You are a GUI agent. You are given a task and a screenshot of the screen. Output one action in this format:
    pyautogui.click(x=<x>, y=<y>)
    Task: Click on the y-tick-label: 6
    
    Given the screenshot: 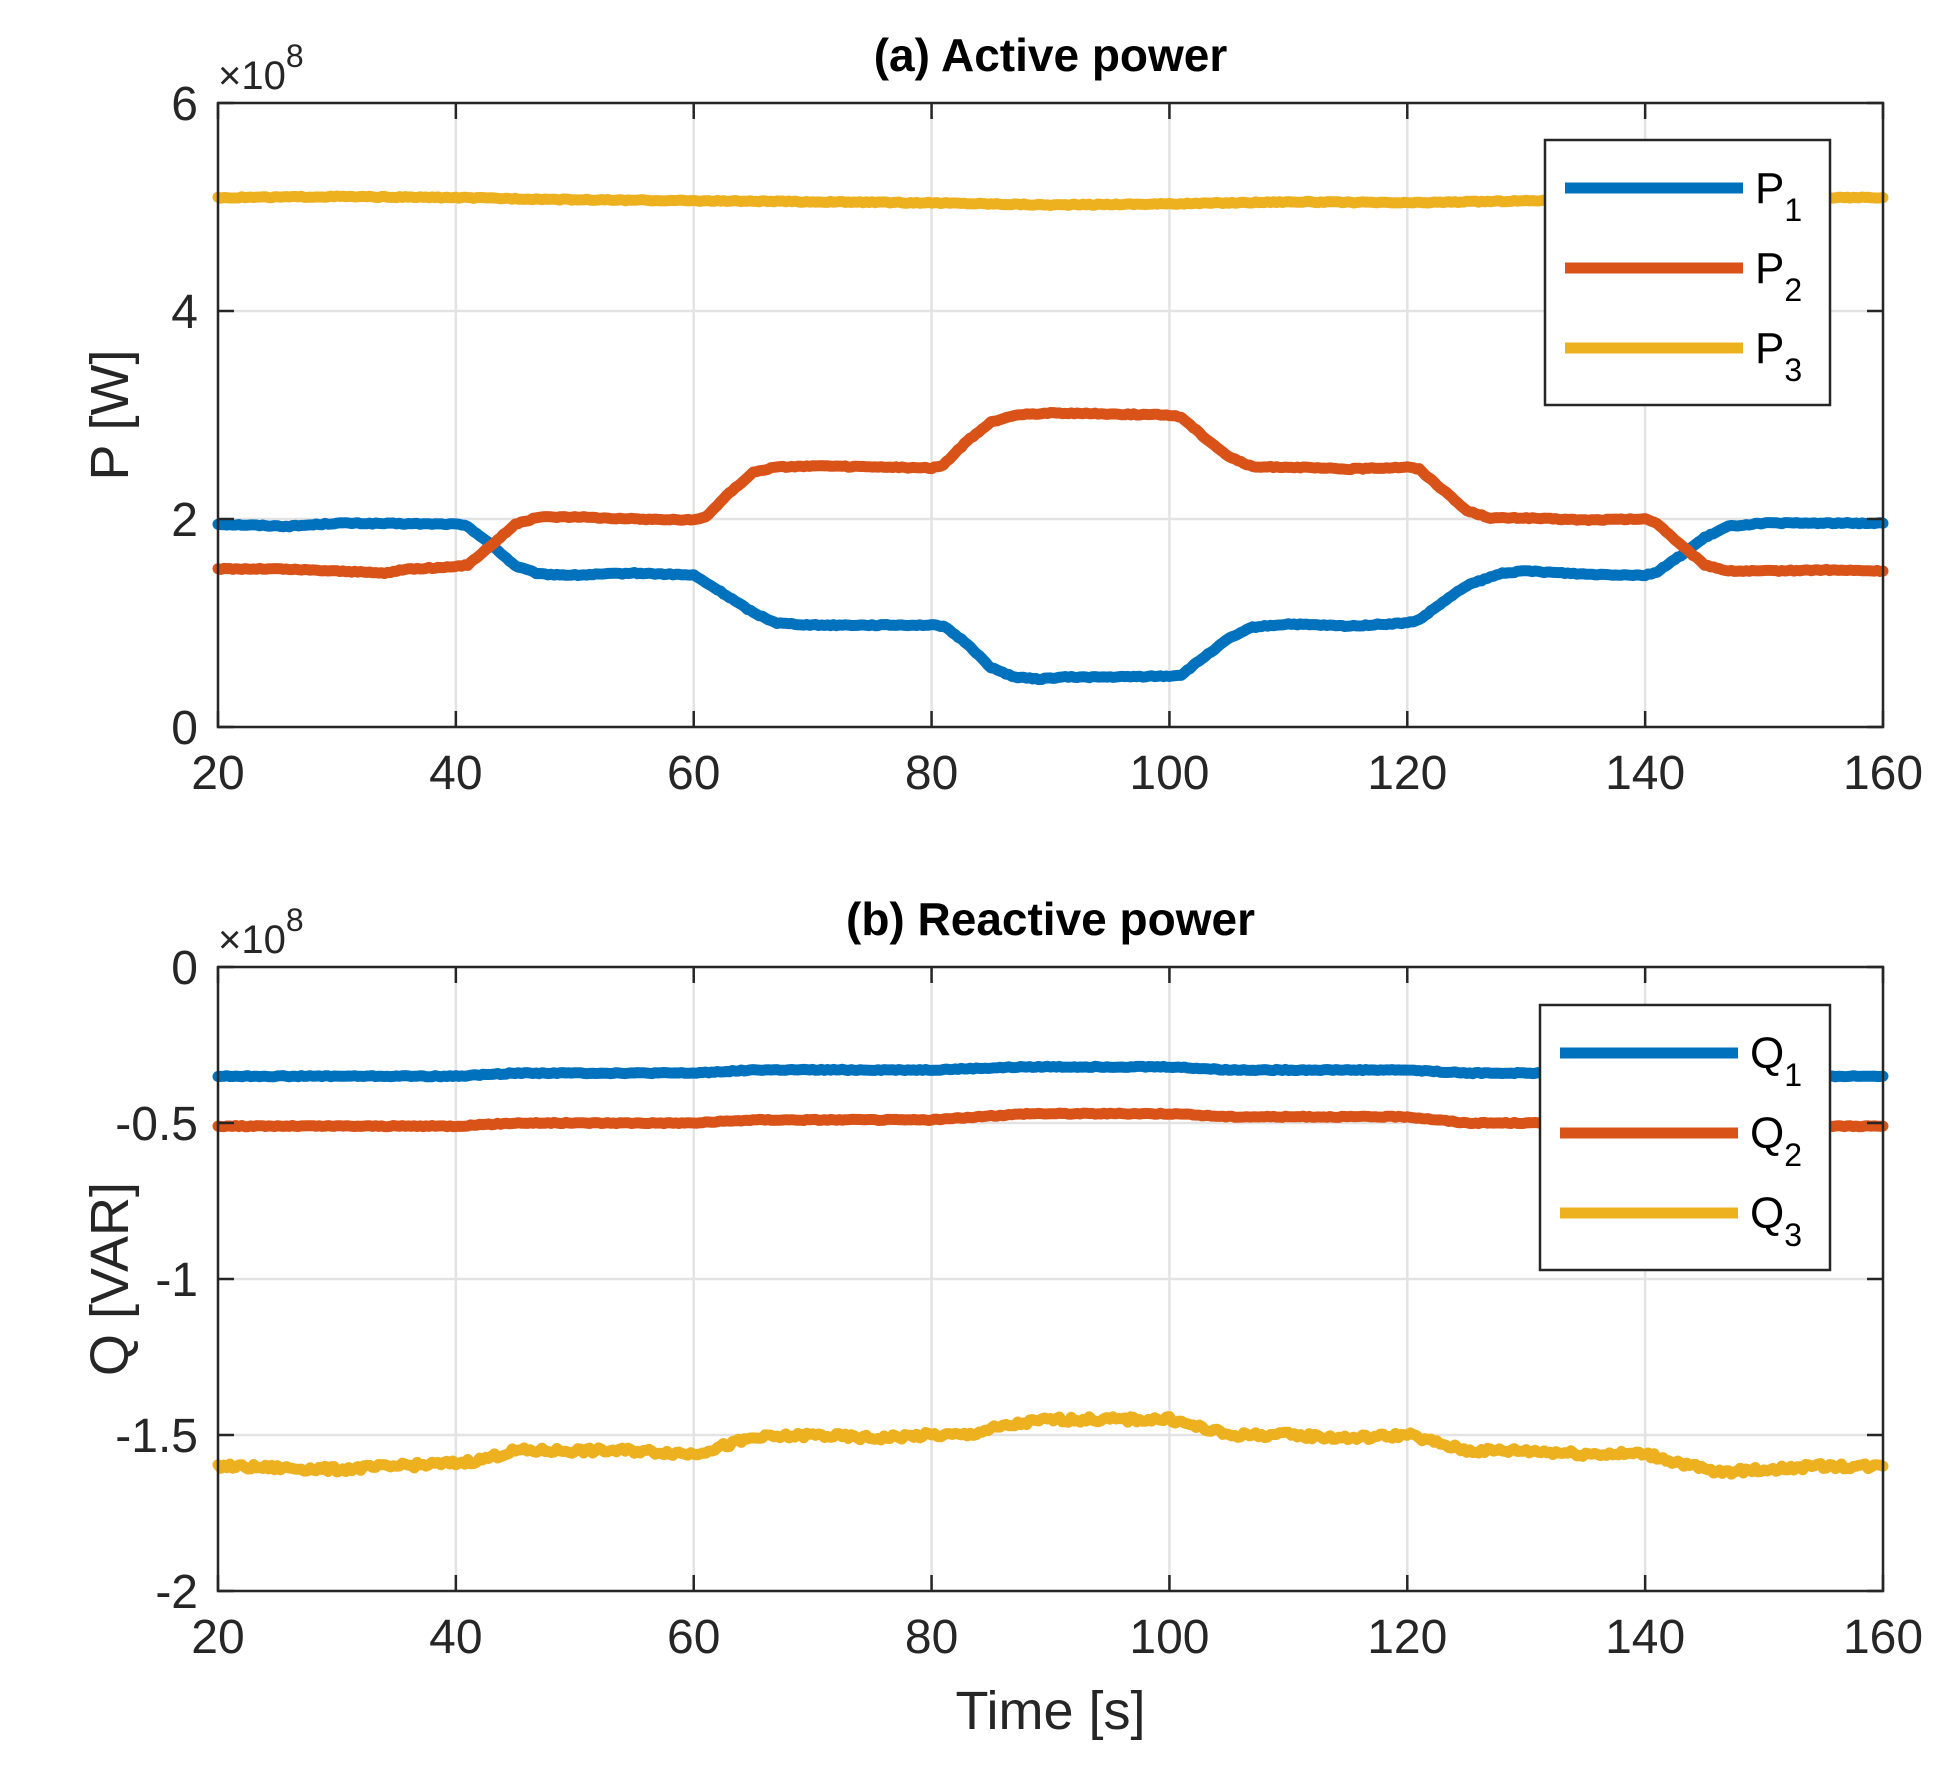 What is the action you would take?
    pyautogui.click(x=184, y=104)
    